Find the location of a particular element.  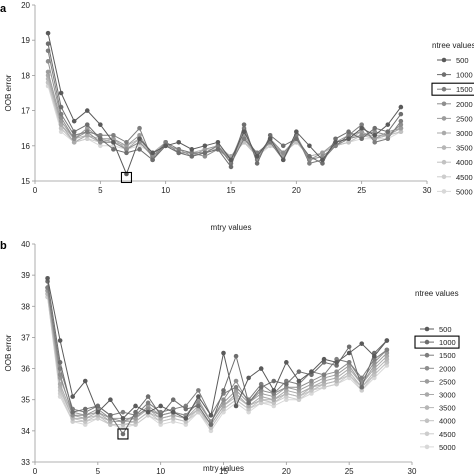

panel-label: a is located at coordinates (3, 9).